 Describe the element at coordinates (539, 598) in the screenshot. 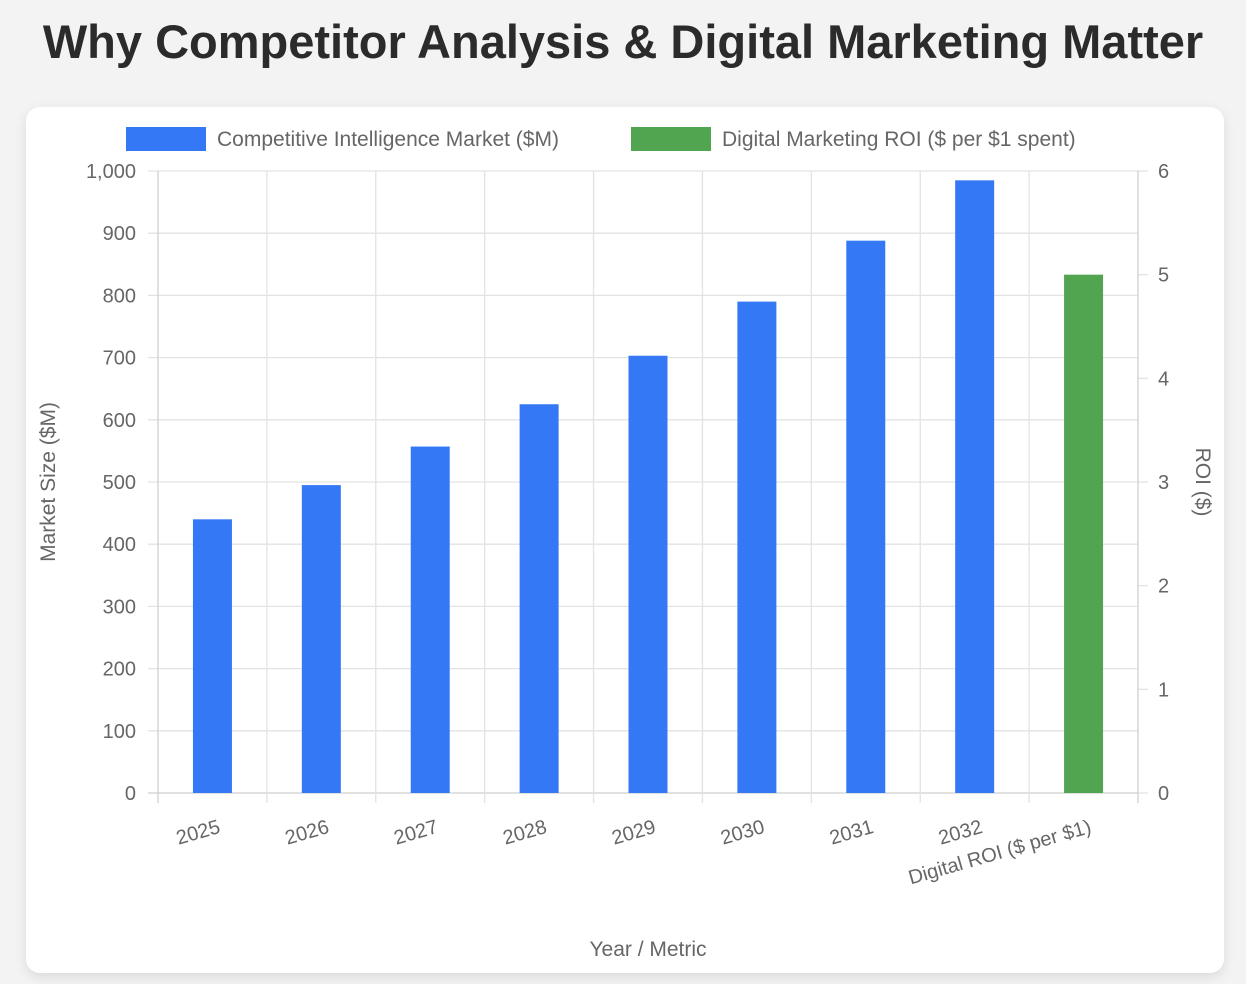

I see `bar-market-2028` at that location.